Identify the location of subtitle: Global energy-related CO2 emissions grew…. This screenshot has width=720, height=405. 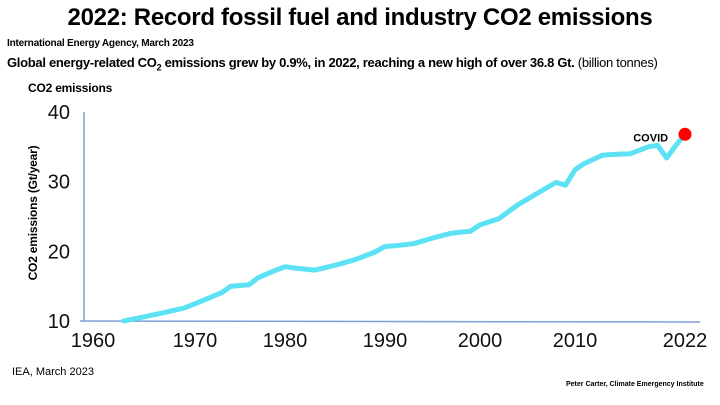
(332, 64).